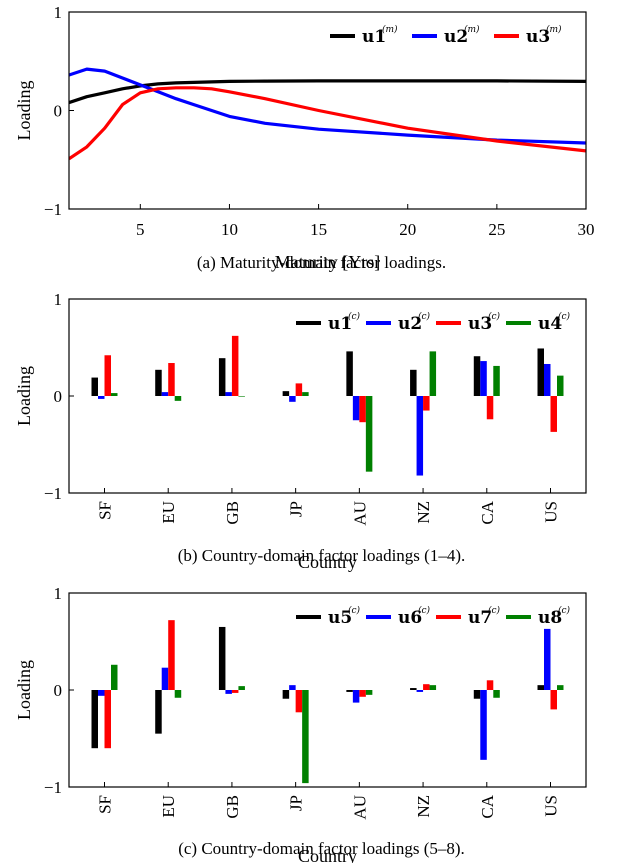 The image size is (618, 863). I want to click on bar-u7-NZ, so click(426, 687).